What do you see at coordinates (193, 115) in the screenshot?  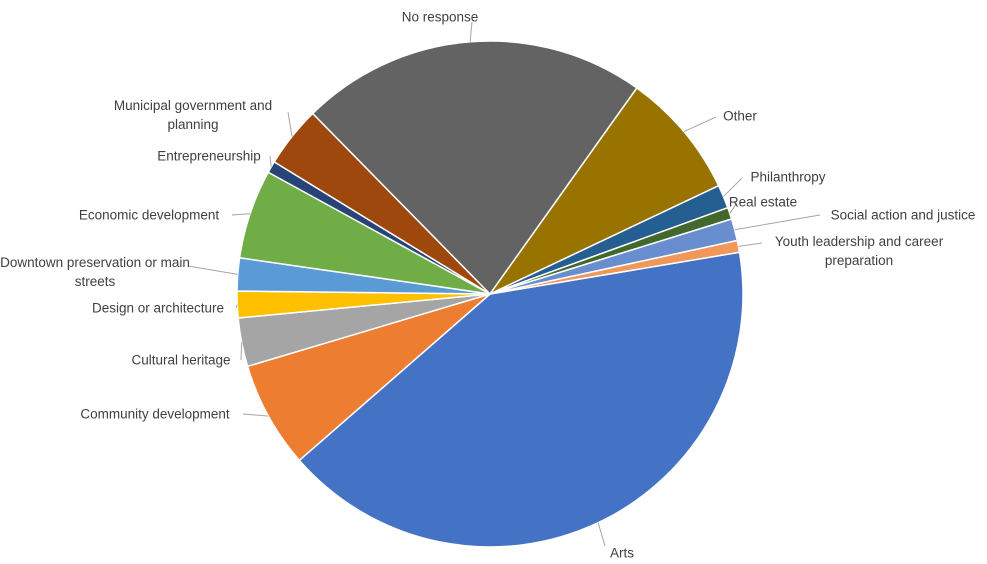 I see `slice-label: Municipal government and planning` at bounding box center [193, 115].